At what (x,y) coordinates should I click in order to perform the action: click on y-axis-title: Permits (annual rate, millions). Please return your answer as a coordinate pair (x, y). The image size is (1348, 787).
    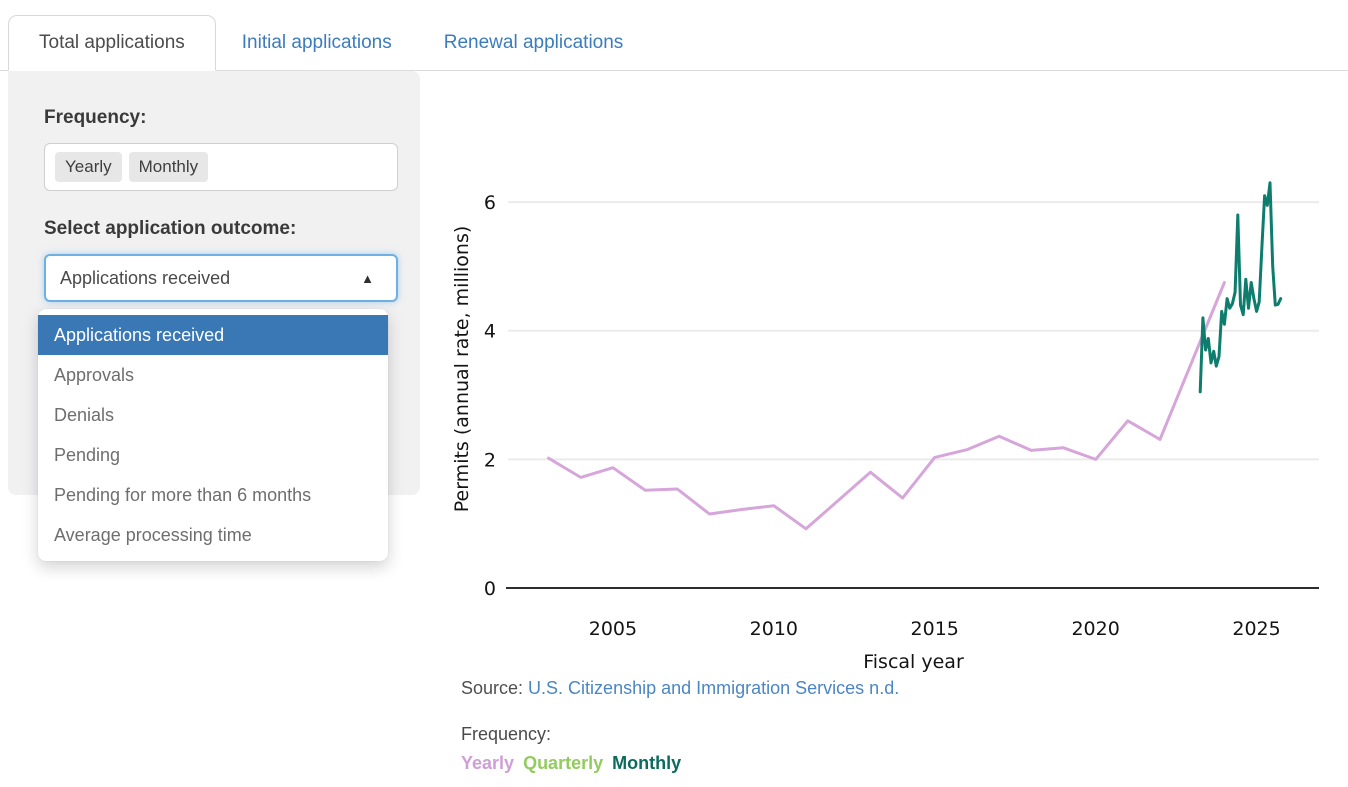
    Looking at the image, I should click on (462, 369).